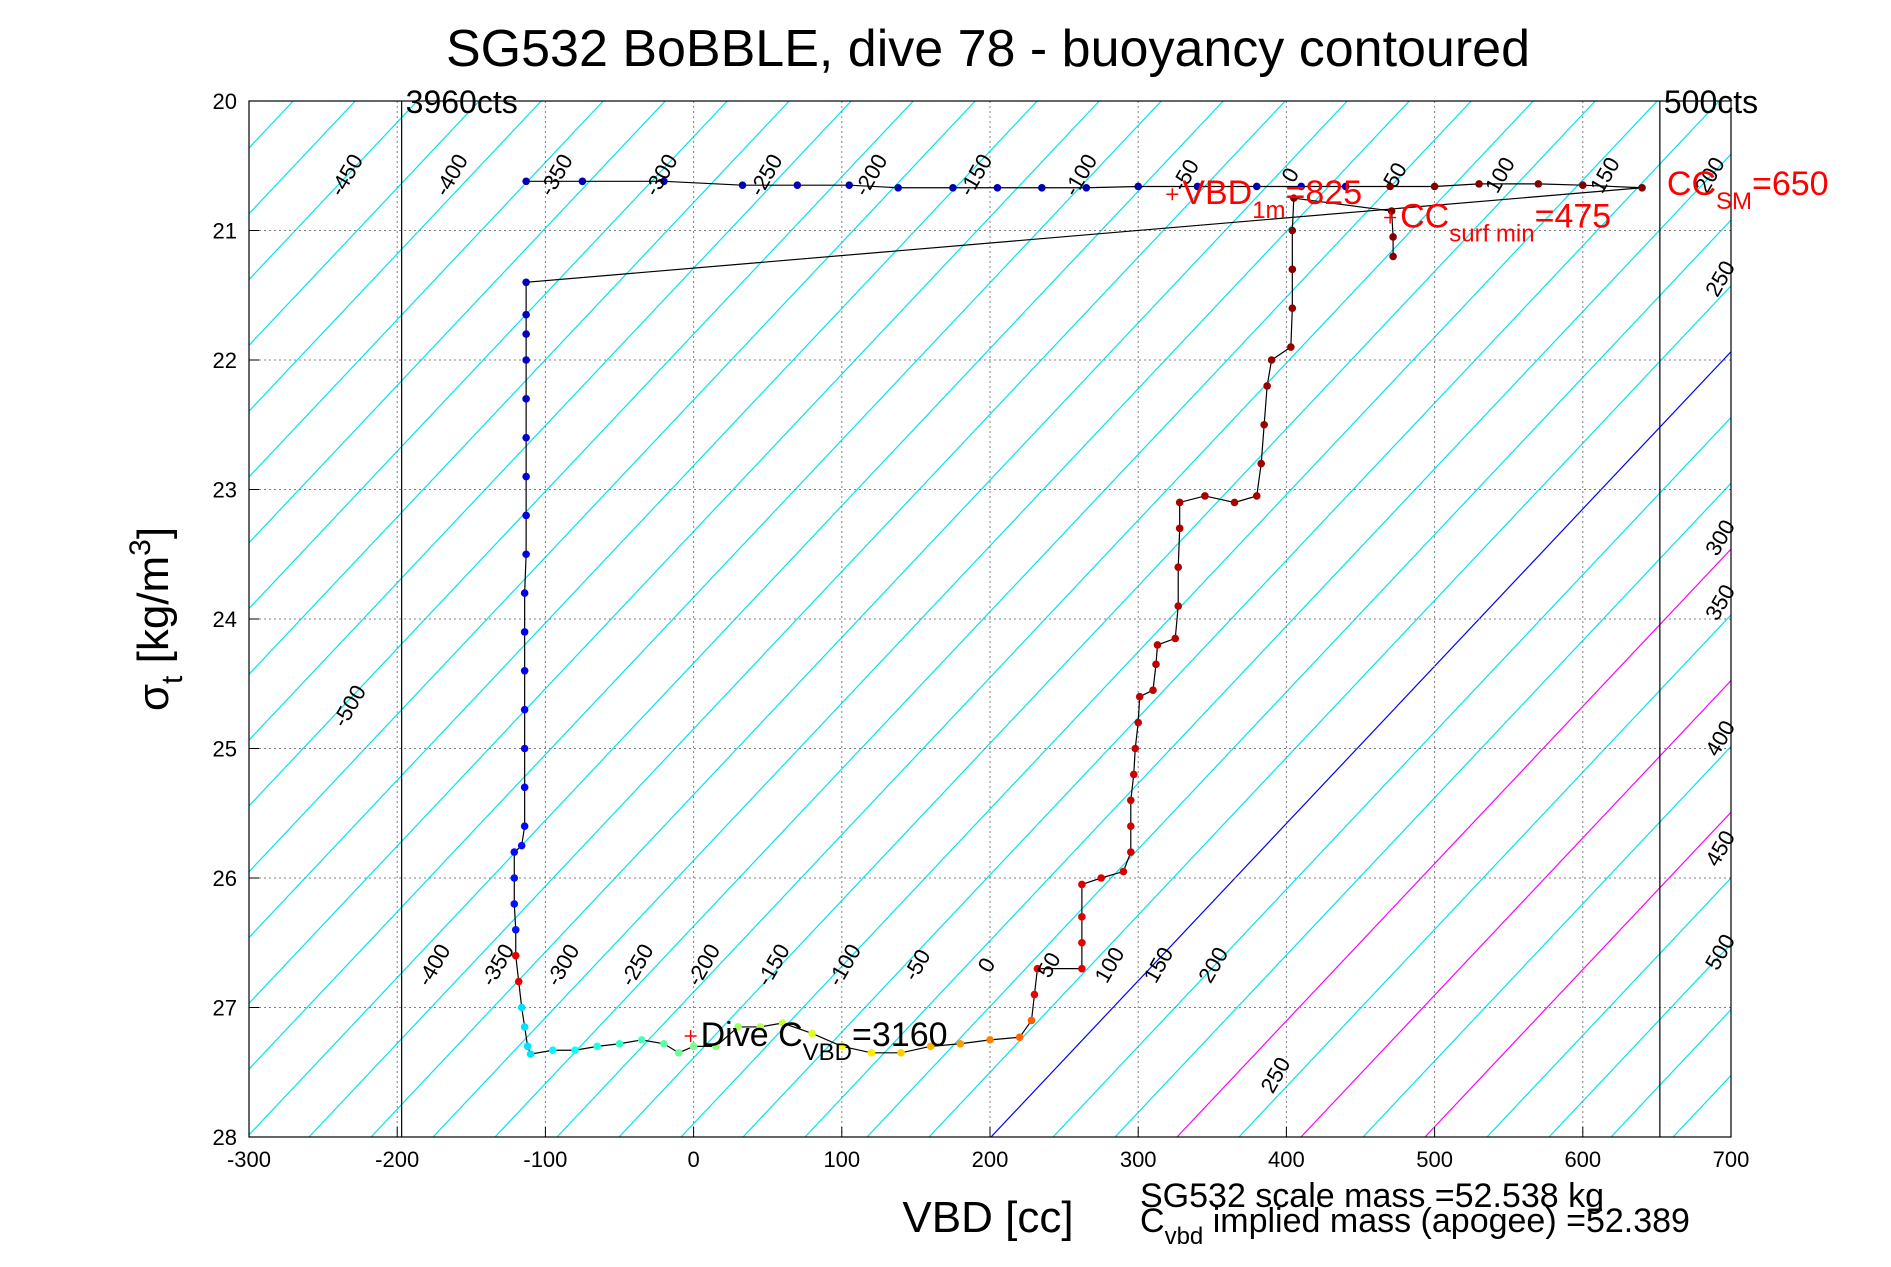 The height and width of the screenshot is (1267, 1891). What do you see at coordinates (1446, 1221) in the screenshot?
I see `implied-mass-value: implied mass (apogee) =52.389` at bounding box center [1446, 1221].